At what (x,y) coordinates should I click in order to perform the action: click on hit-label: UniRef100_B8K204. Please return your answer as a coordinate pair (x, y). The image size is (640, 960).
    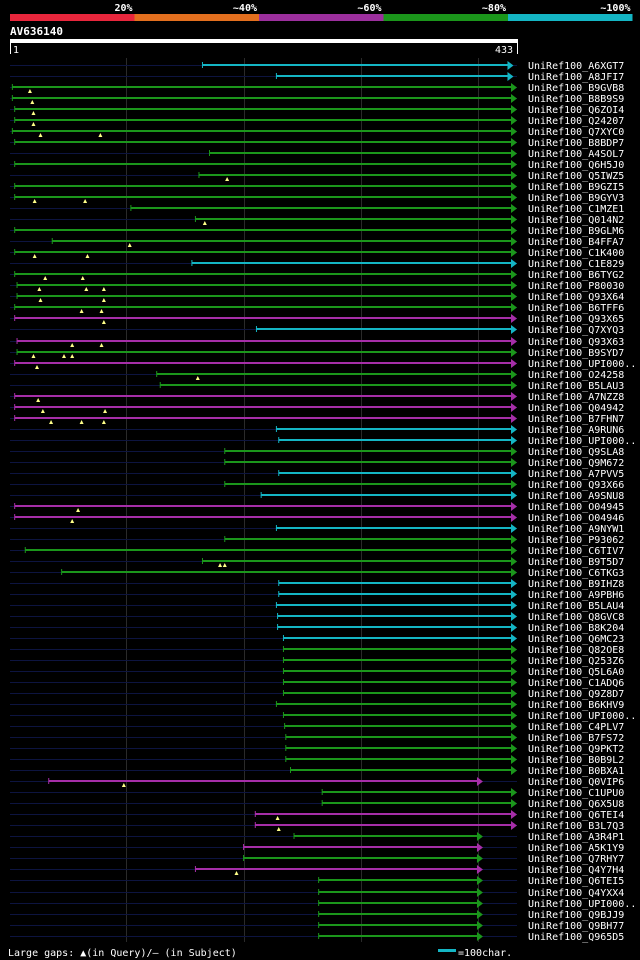
    Looking at the image, I should click on (576, 628).